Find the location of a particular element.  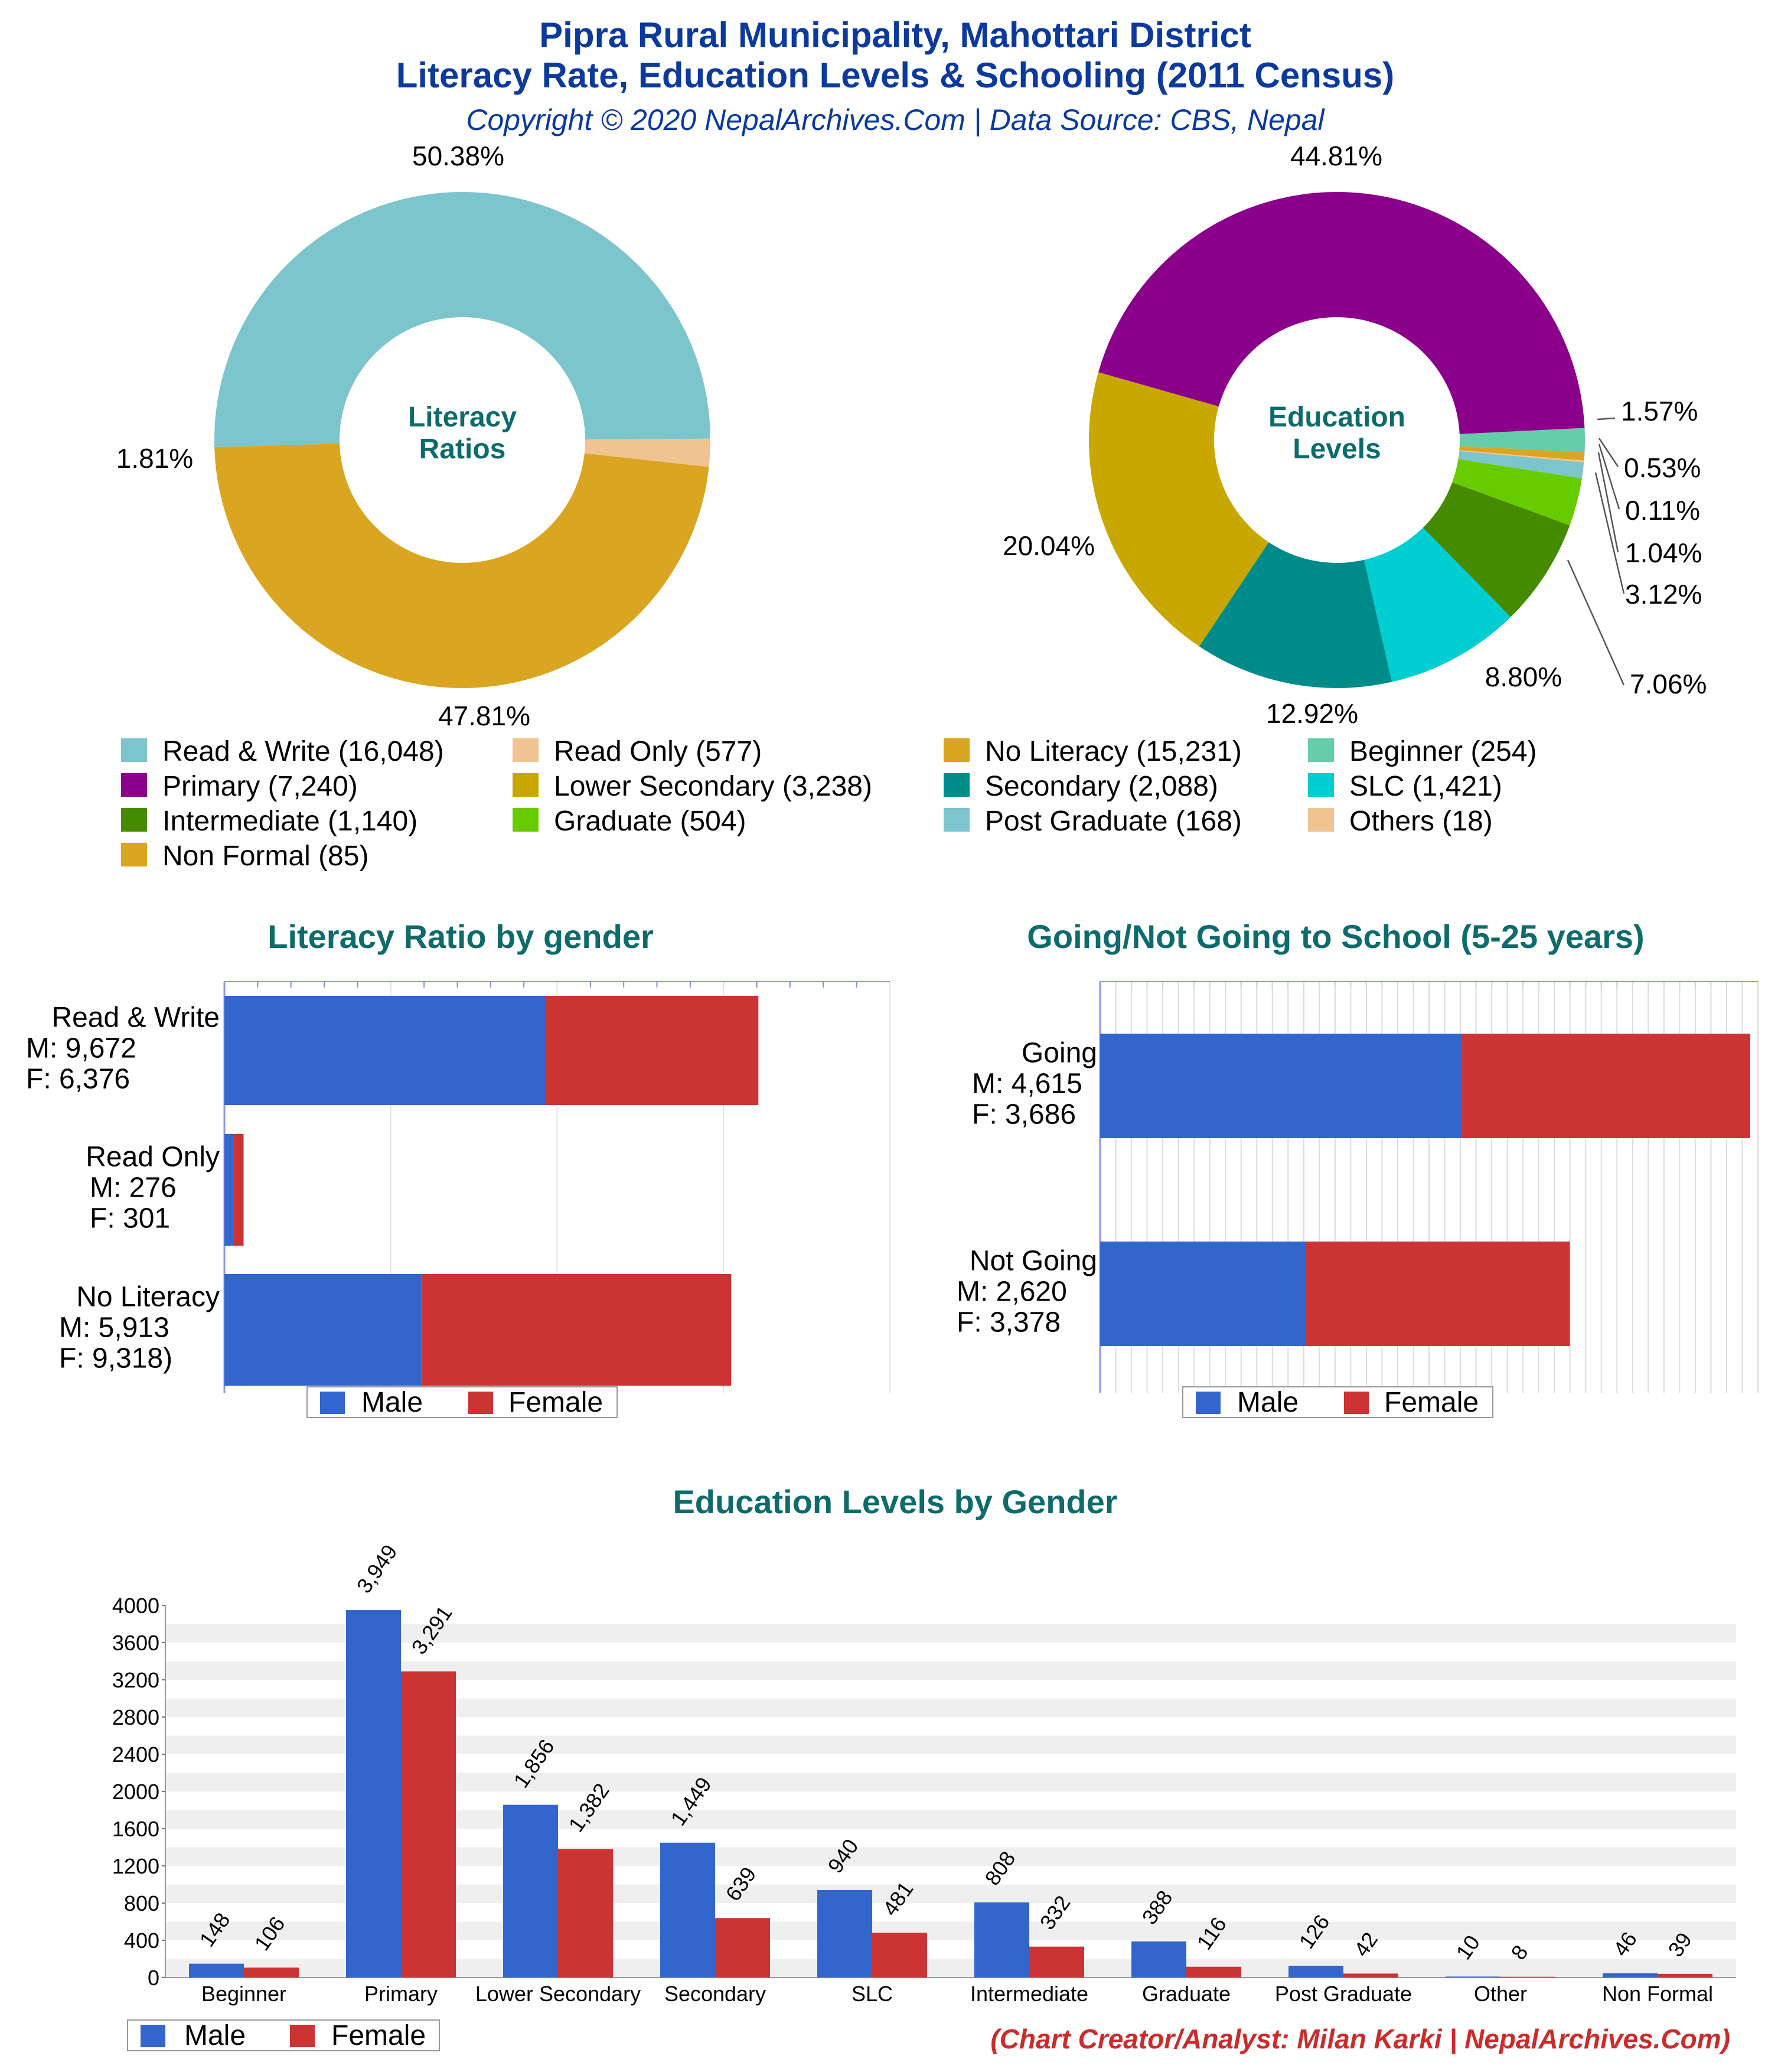

school-female-value-label: F: 3,686 is located at coordinates (1024, 1115).